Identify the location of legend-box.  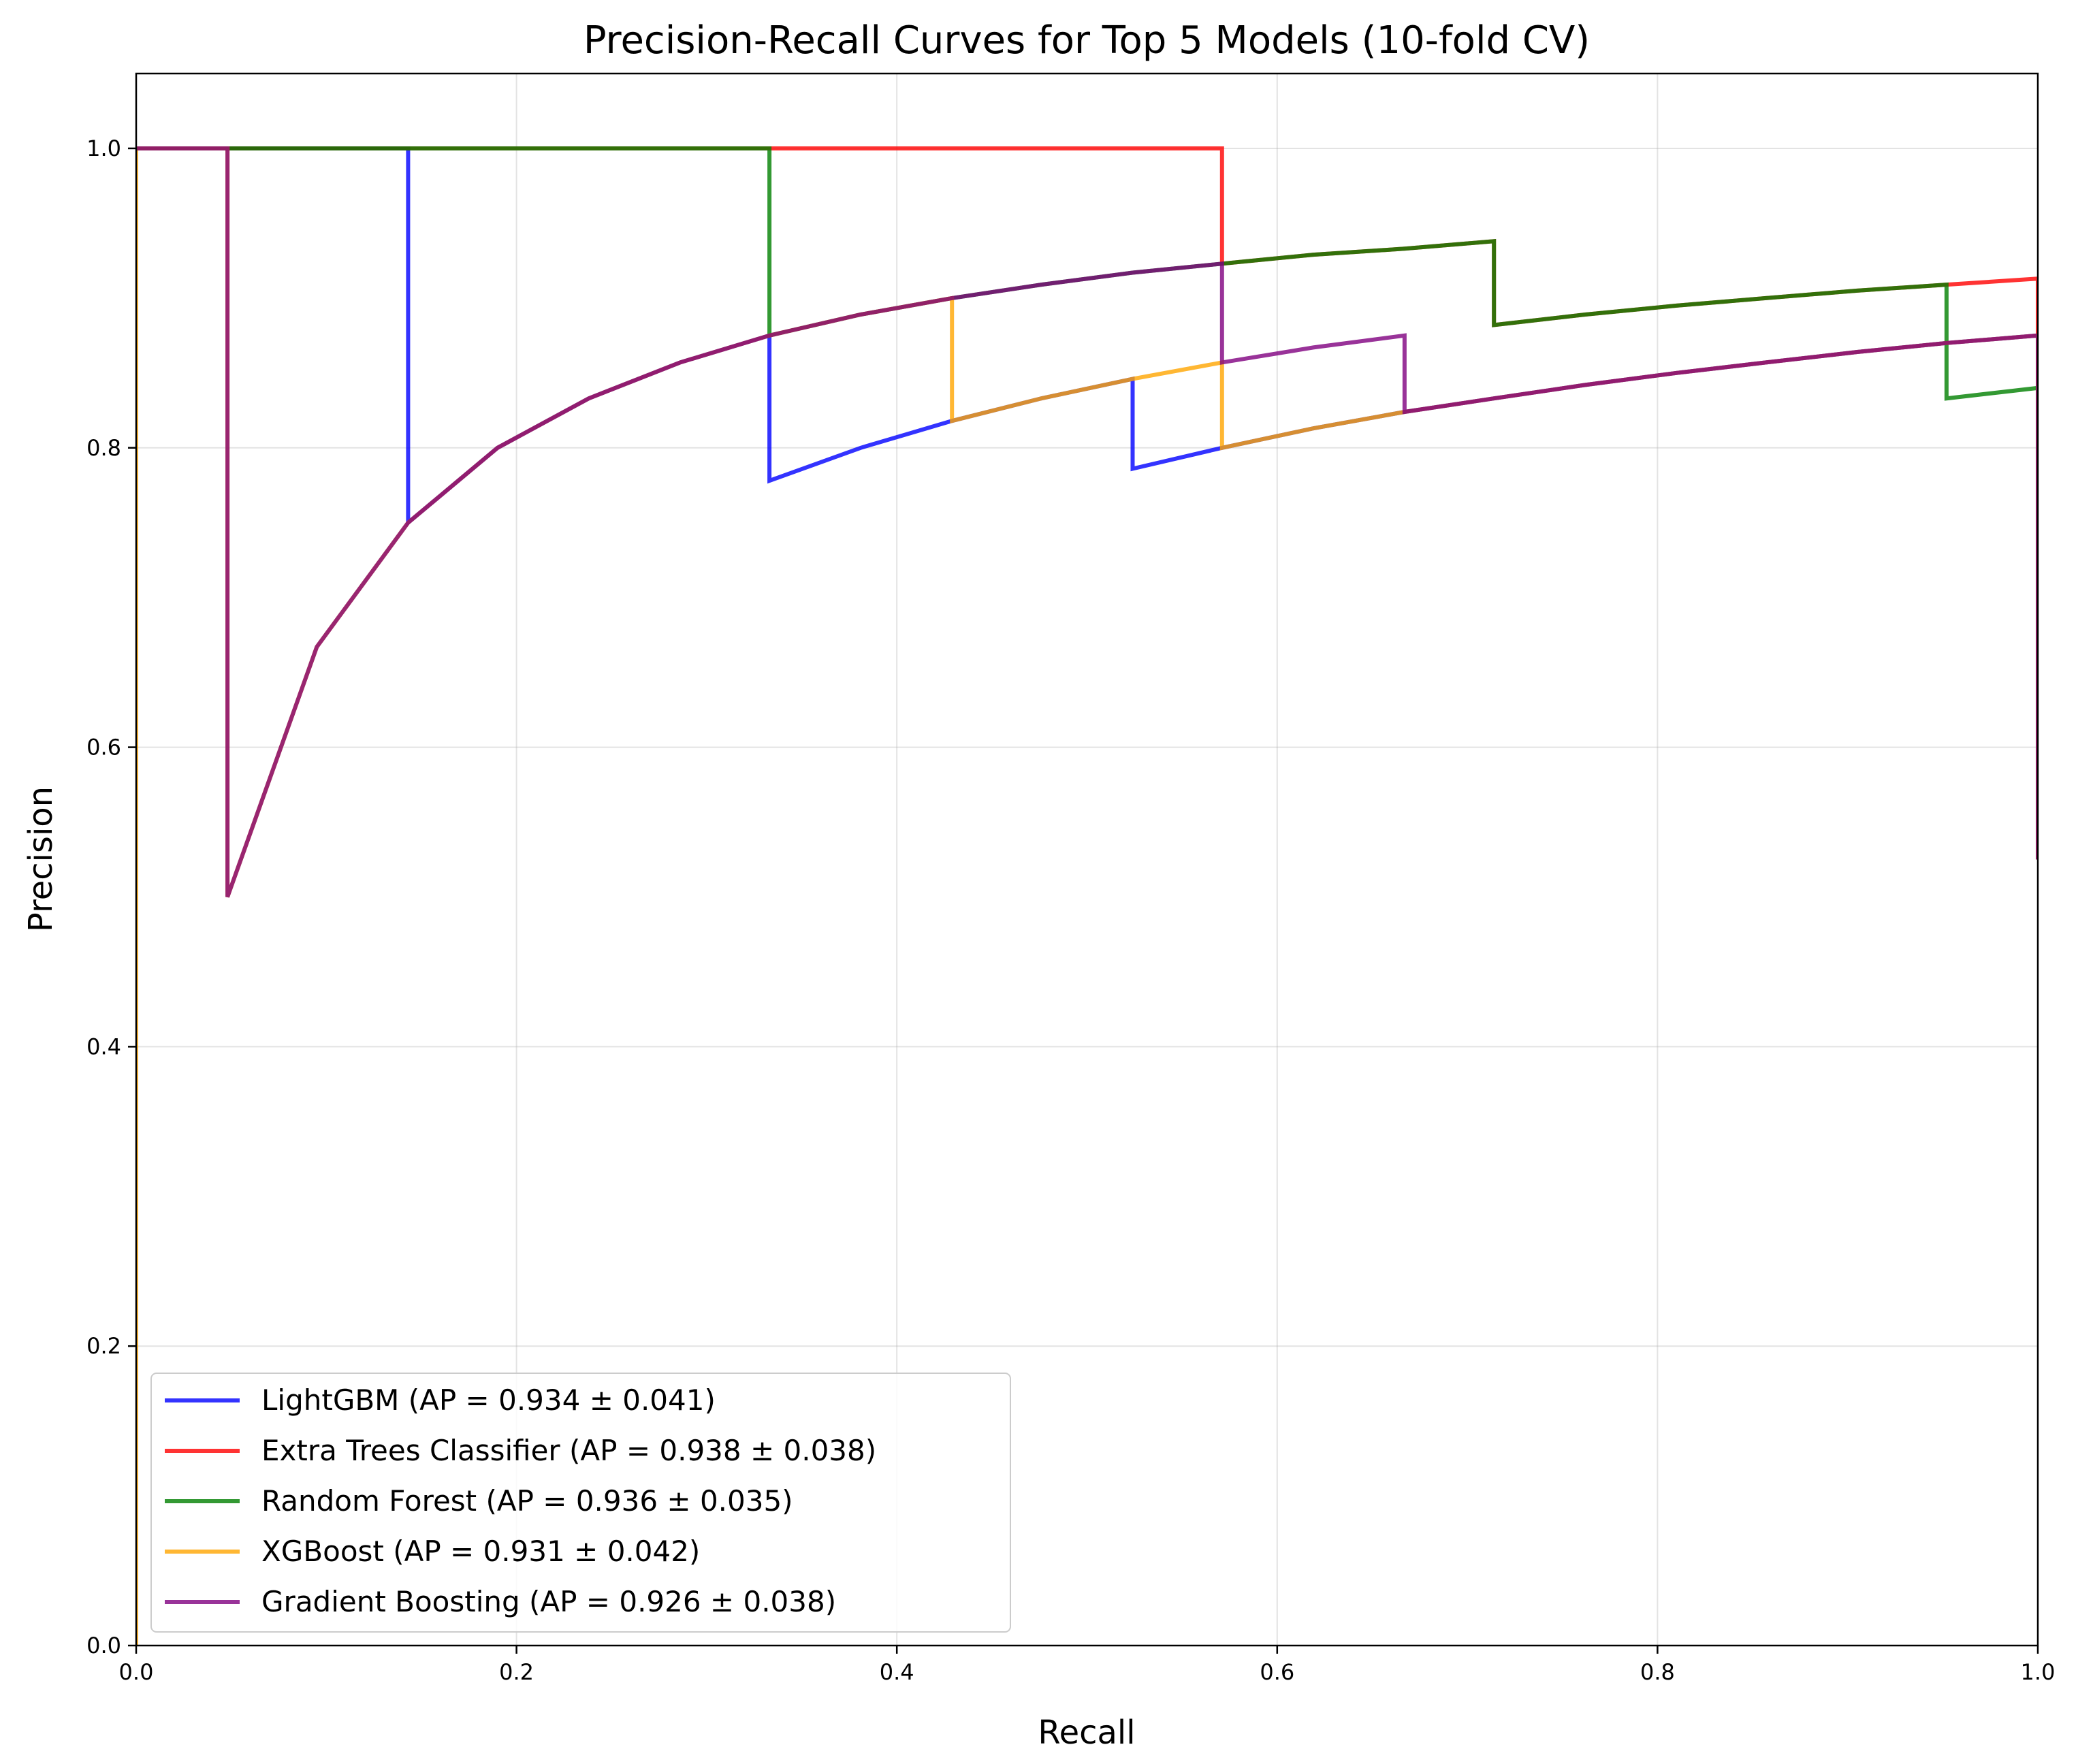
(580, 1503).